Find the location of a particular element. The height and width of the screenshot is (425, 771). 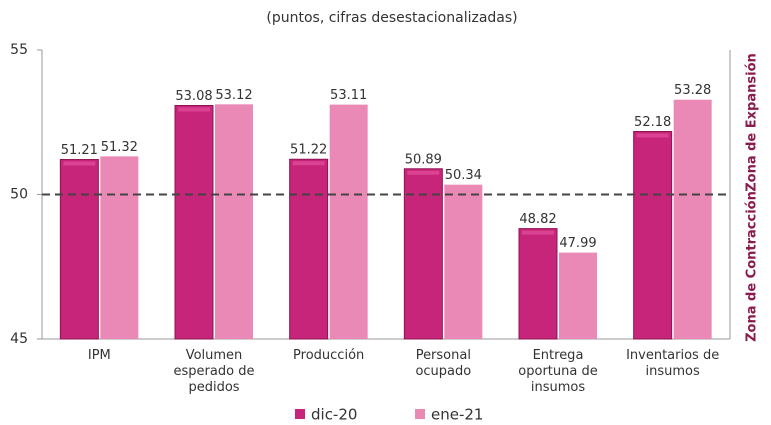

value-label: 51.32 is located at coordinates (119, 147).